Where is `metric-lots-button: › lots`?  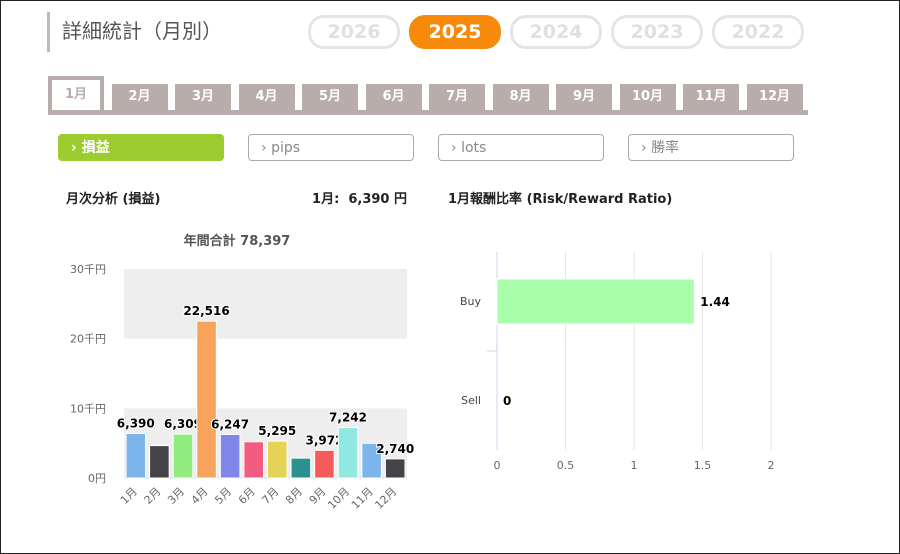
metric-lots-button: › lots is located at coordinates (521, 147).